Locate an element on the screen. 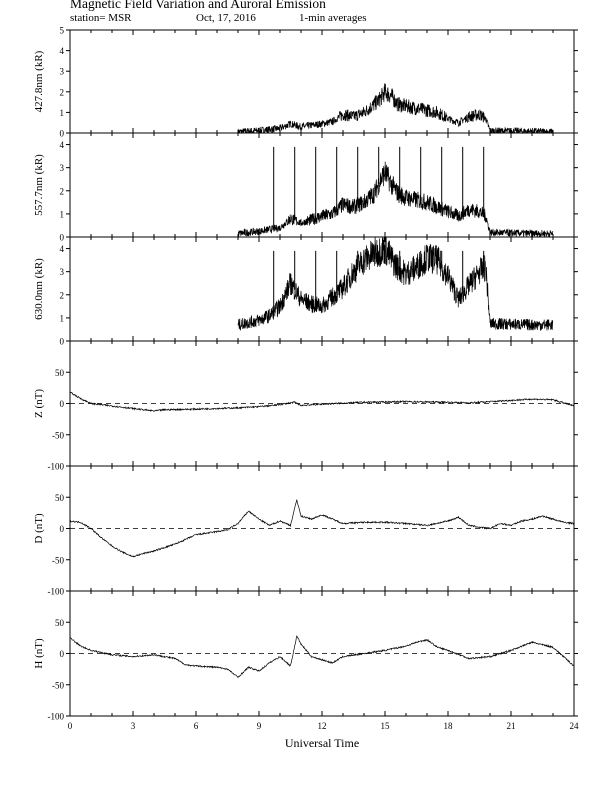 The height and width of the screenshot is (792, 612). x-tick-label: 24 is located at coordinates (575, 726).